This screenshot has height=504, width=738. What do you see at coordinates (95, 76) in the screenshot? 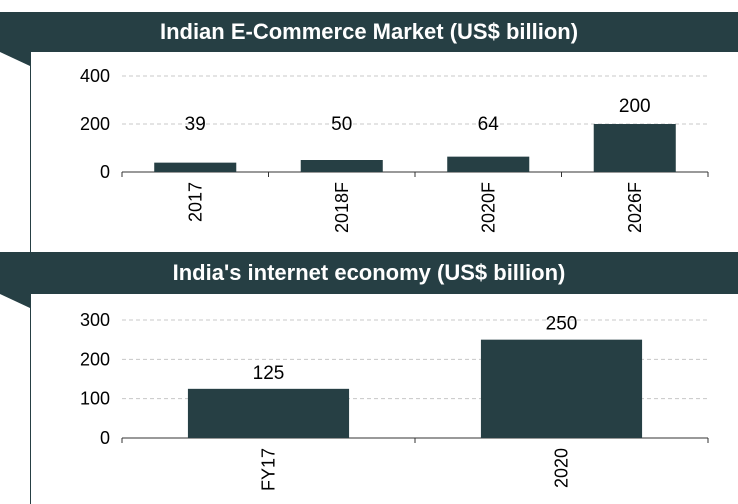
I see `chart1-ytick-400: 400` at bounding box center [95, 76].